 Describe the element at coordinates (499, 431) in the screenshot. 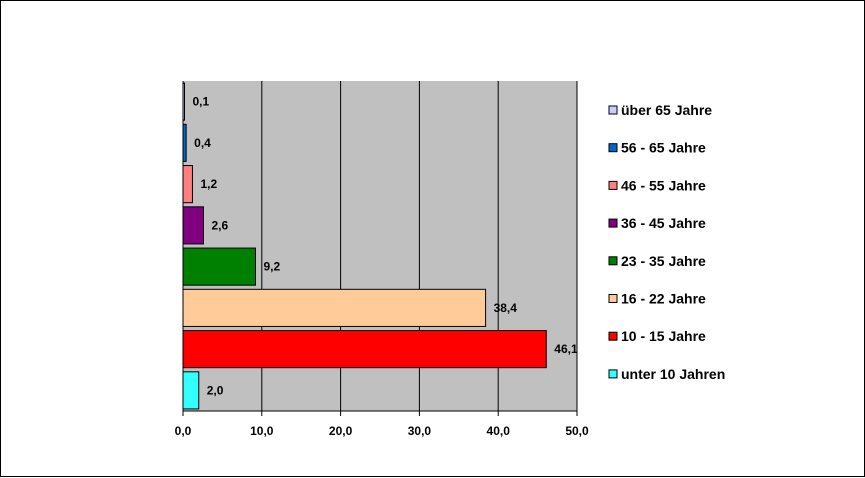

I see `x-tick-label: 40,0` at that location.